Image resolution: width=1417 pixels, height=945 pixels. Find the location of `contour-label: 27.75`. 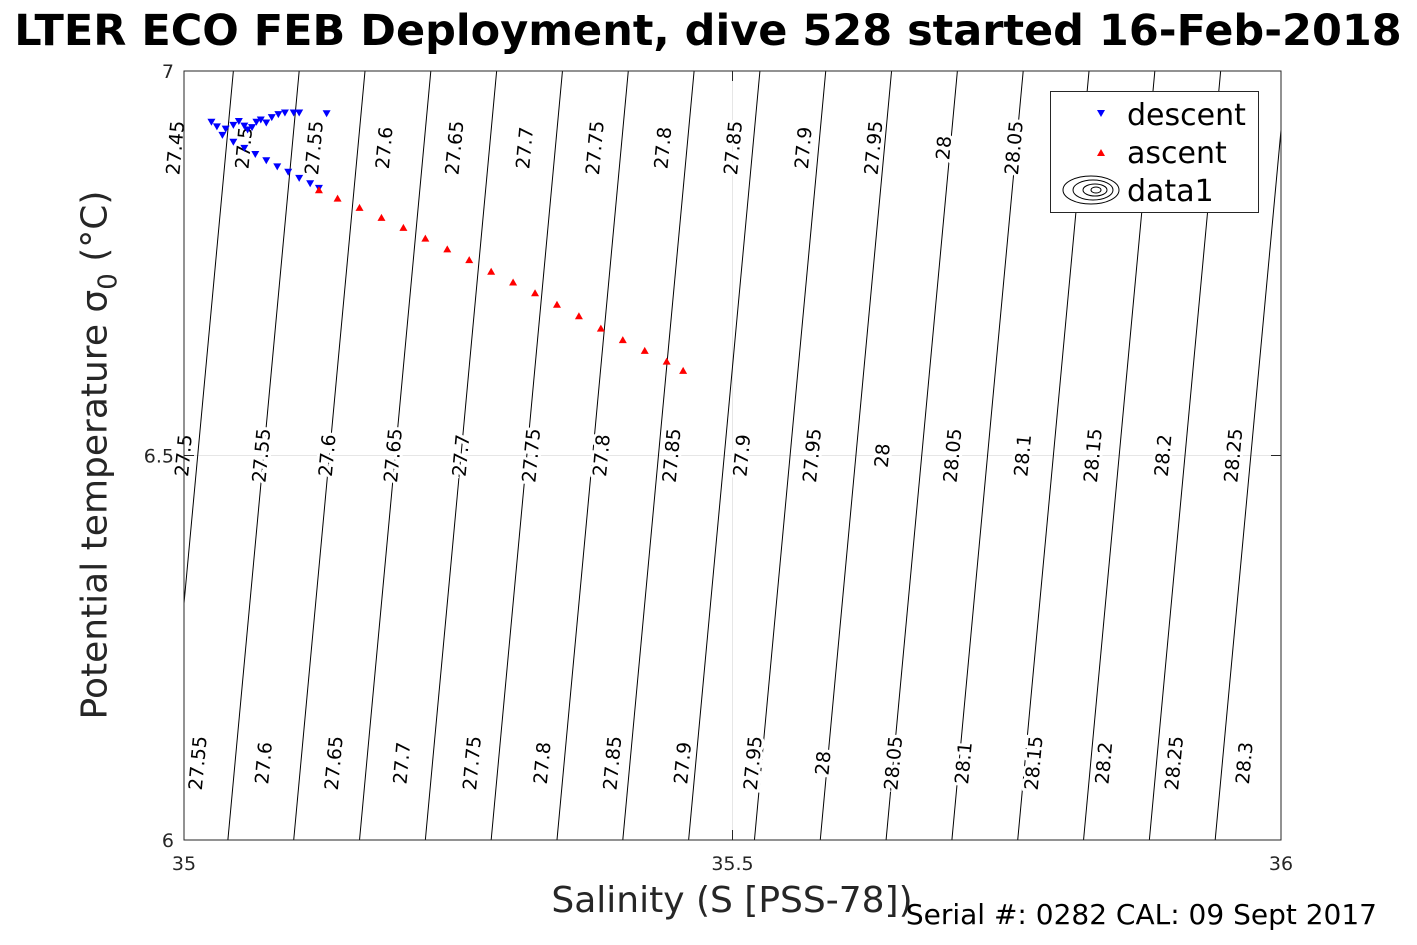

contour-label: 27.75 is located at coordinates (472, 763).